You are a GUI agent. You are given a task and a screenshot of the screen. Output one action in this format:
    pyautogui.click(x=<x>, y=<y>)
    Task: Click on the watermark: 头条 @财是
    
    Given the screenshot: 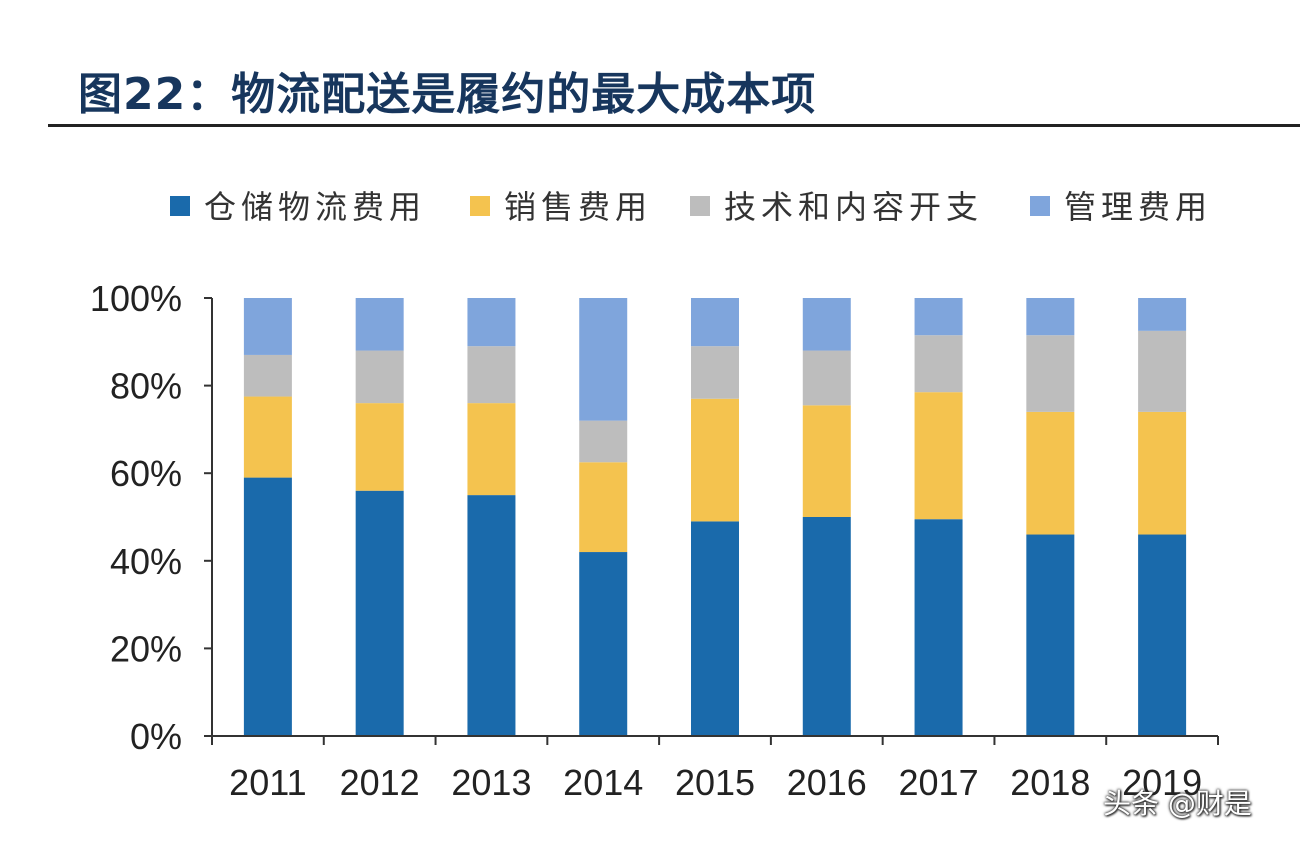 What is the action you would take?
    pyautogui.click(x=1177, y=803)
    